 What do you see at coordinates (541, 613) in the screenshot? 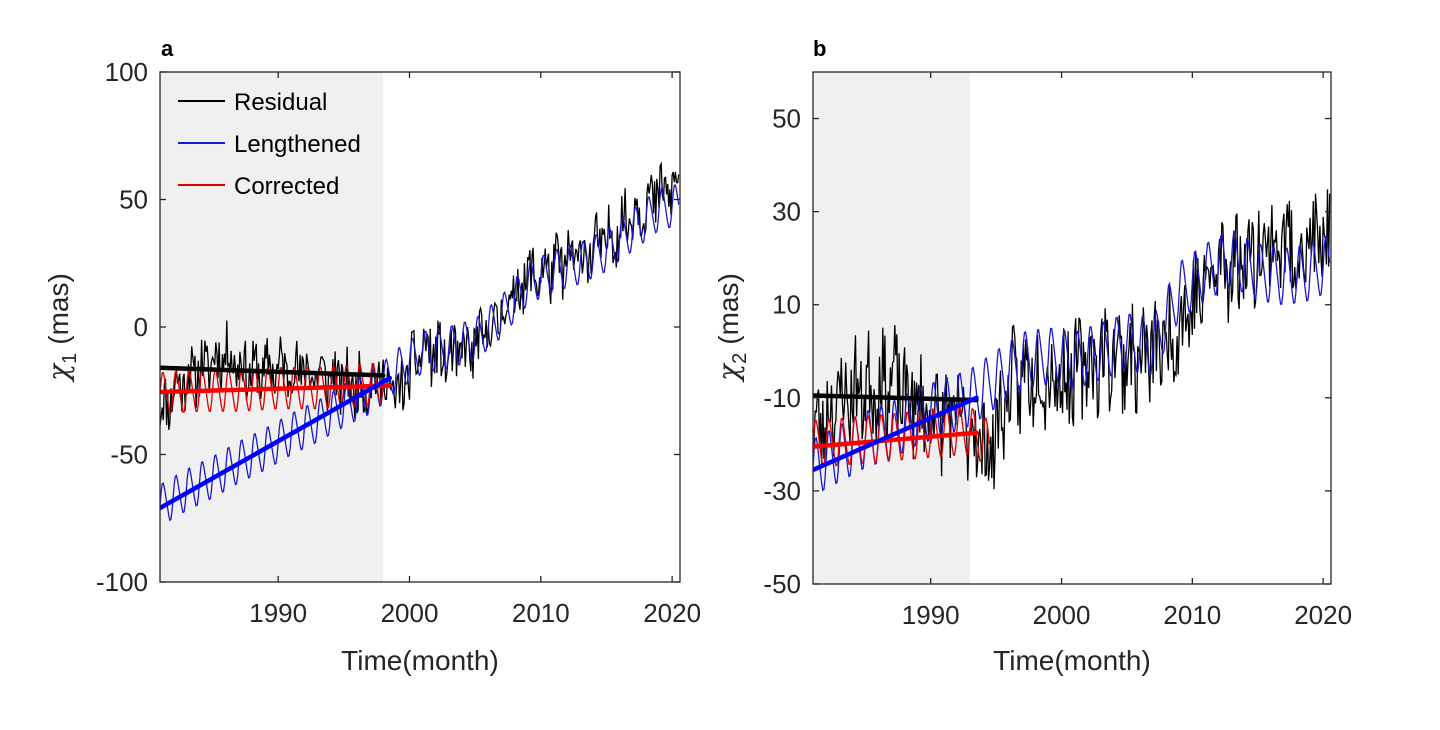
I see `panel-a-x-tick-label: 2010` at bounding box center [541, 613].